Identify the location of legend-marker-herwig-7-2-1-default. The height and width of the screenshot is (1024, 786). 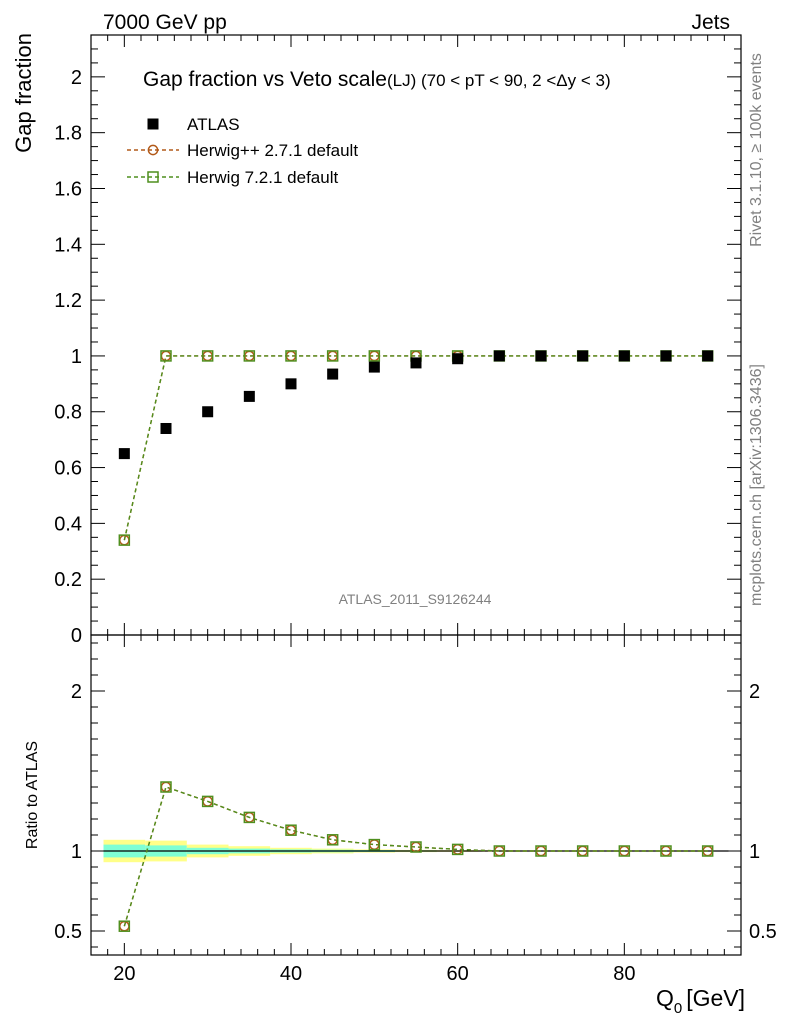
(153, 177).